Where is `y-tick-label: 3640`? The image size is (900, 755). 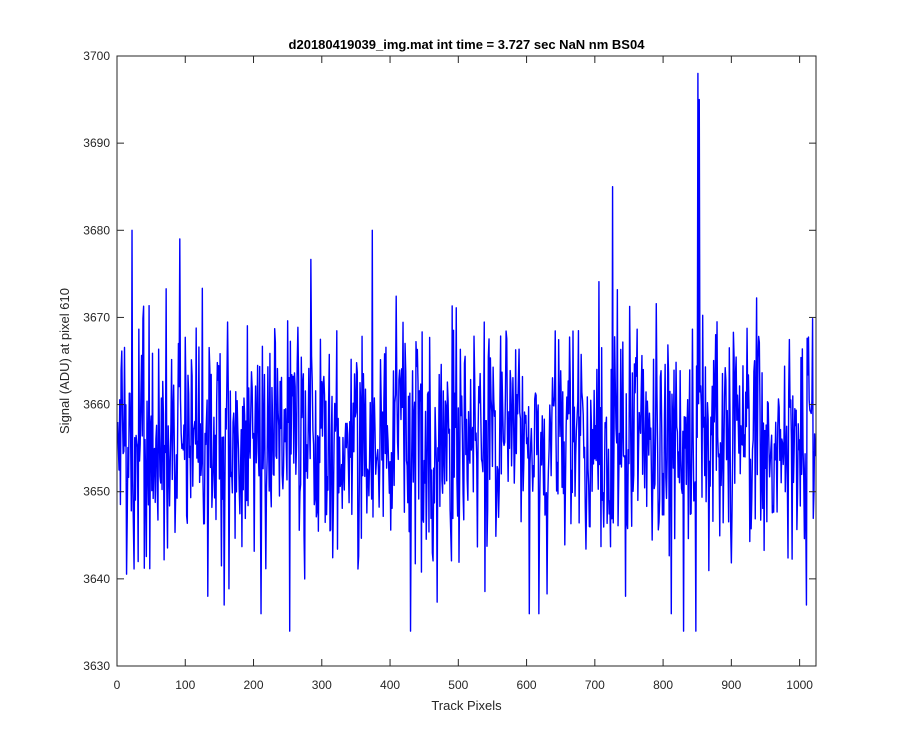 y-tick-label: 3640 is located at coordinates (96, 579).